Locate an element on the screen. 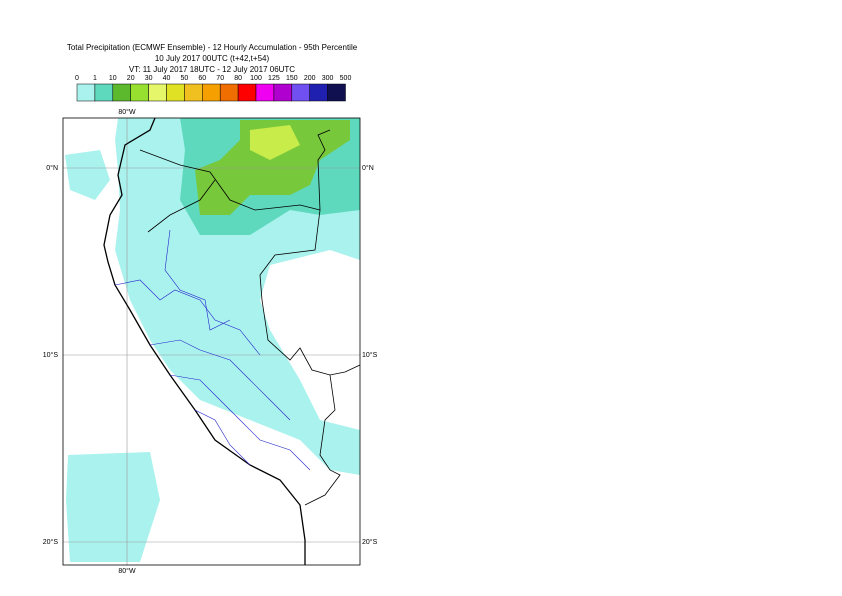  legend-label: 10 is located at coordinates (113, 78).